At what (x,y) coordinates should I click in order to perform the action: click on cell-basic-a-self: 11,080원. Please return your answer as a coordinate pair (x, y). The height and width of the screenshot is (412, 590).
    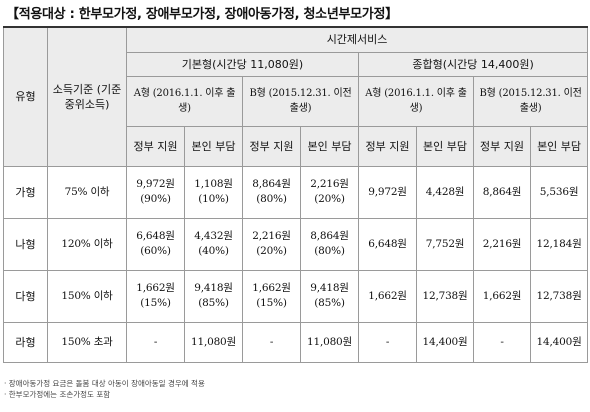
    Looking at the image, I should click on (213, 342).